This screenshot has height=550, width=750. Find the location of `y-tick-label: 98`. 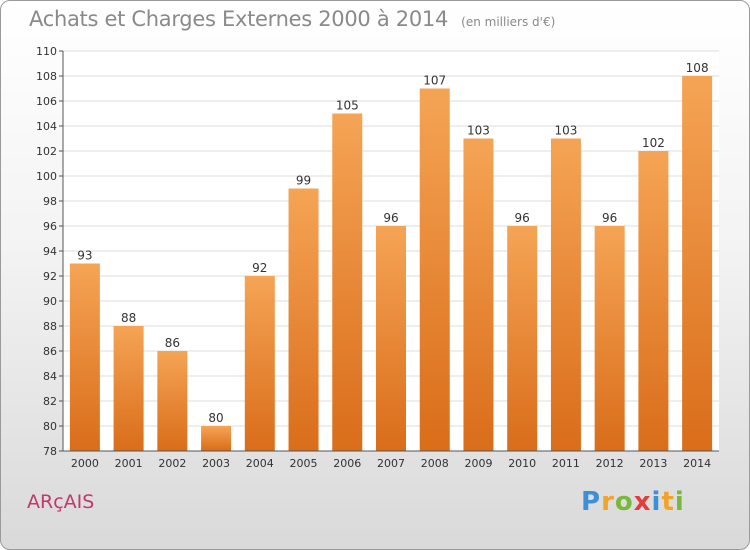

y-tick-label: 98 is located at coordinates (50, 201).